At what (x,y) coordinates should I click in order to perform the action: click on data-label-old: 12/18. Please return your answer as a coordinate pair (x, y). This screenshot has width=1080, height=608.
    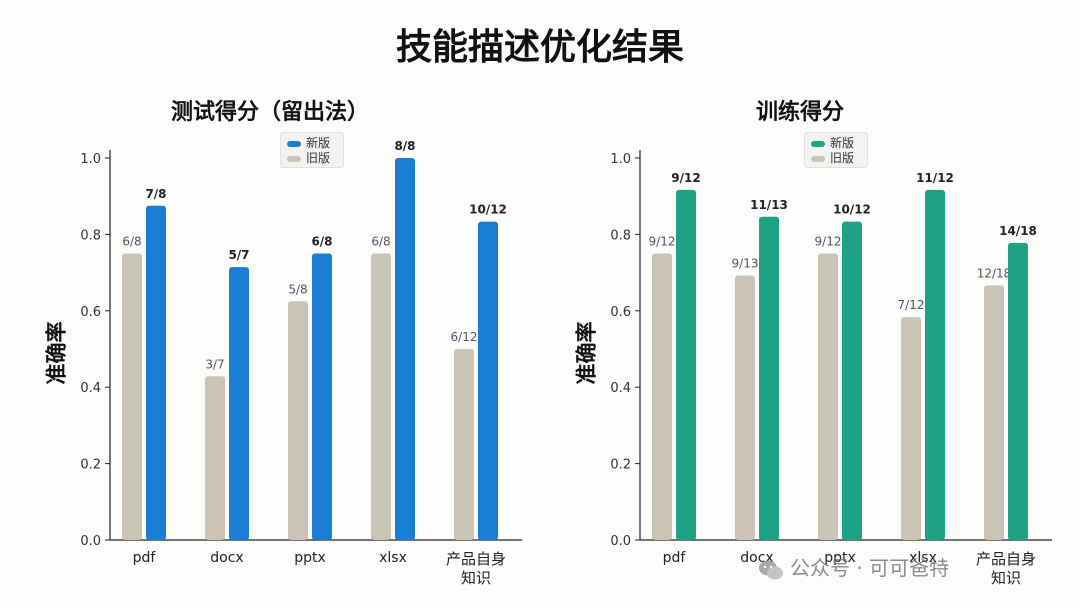
    Looking at the image, I should click on (994, 273).